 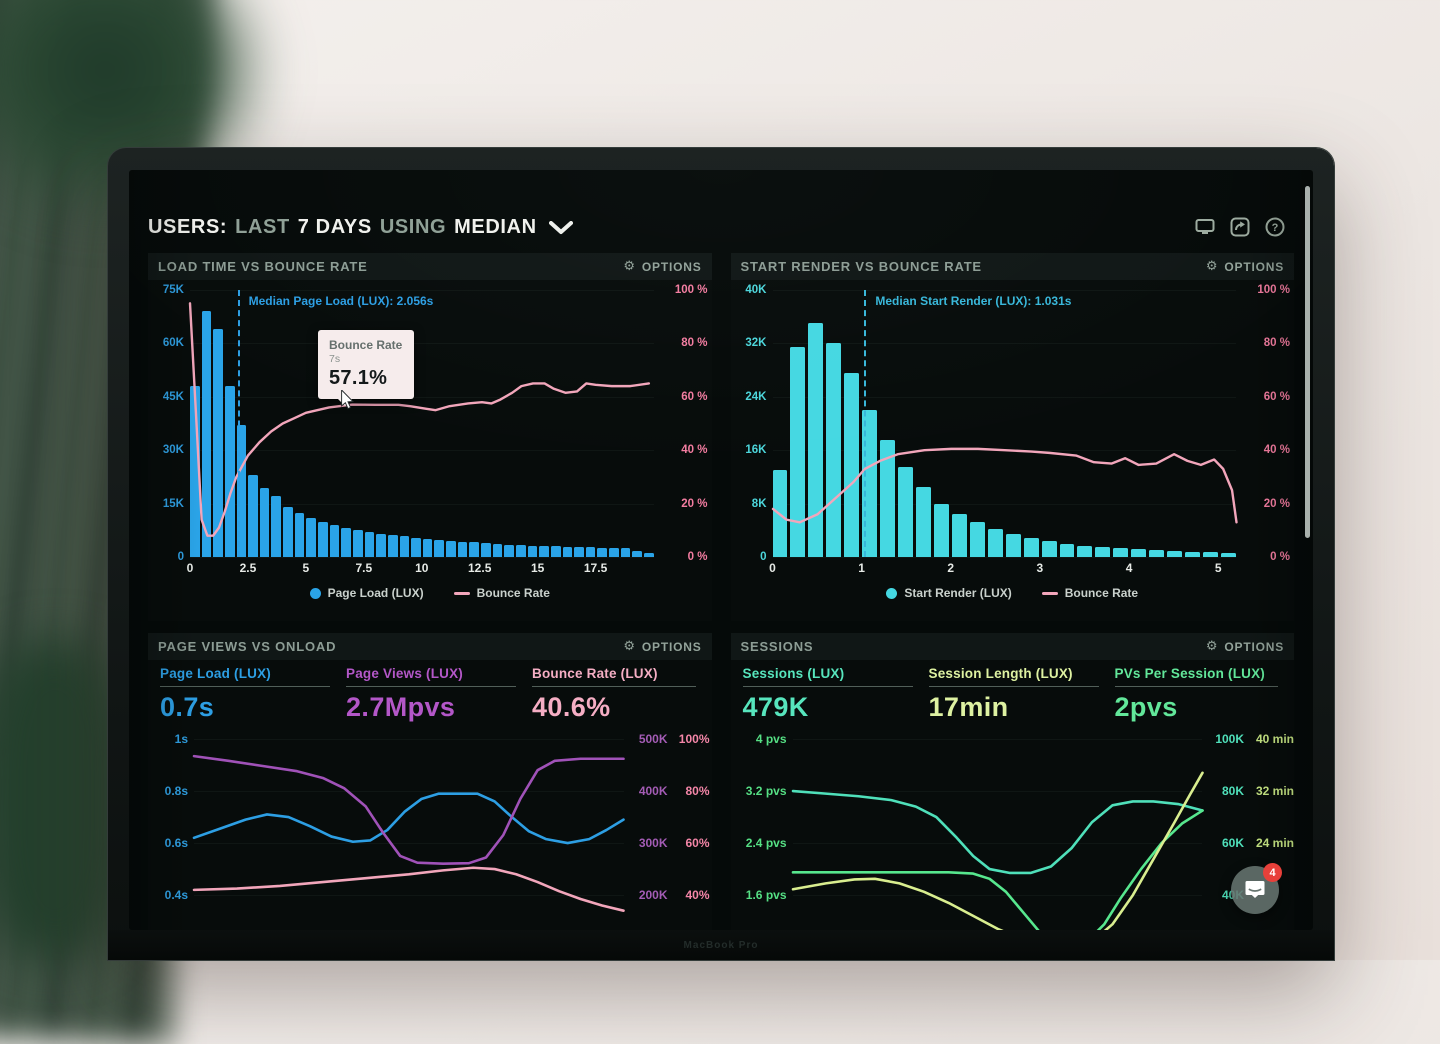 What do you see at coordinates (366, 593) in the screenshot?
I see `legend-item: Page Load (LUX)` at bounding box center [366, 593].